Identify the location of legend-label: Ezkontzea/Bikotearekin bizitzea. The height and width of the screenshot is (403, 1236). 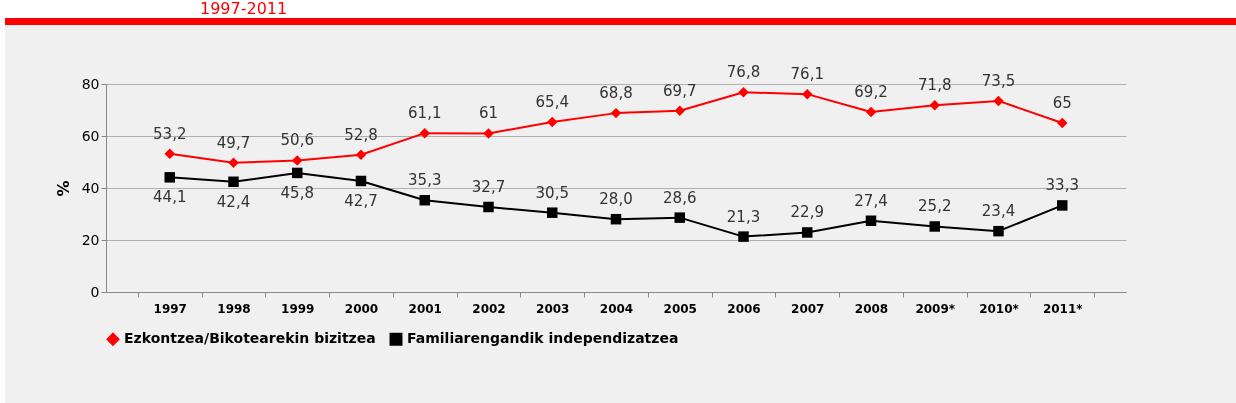
(250, 338).